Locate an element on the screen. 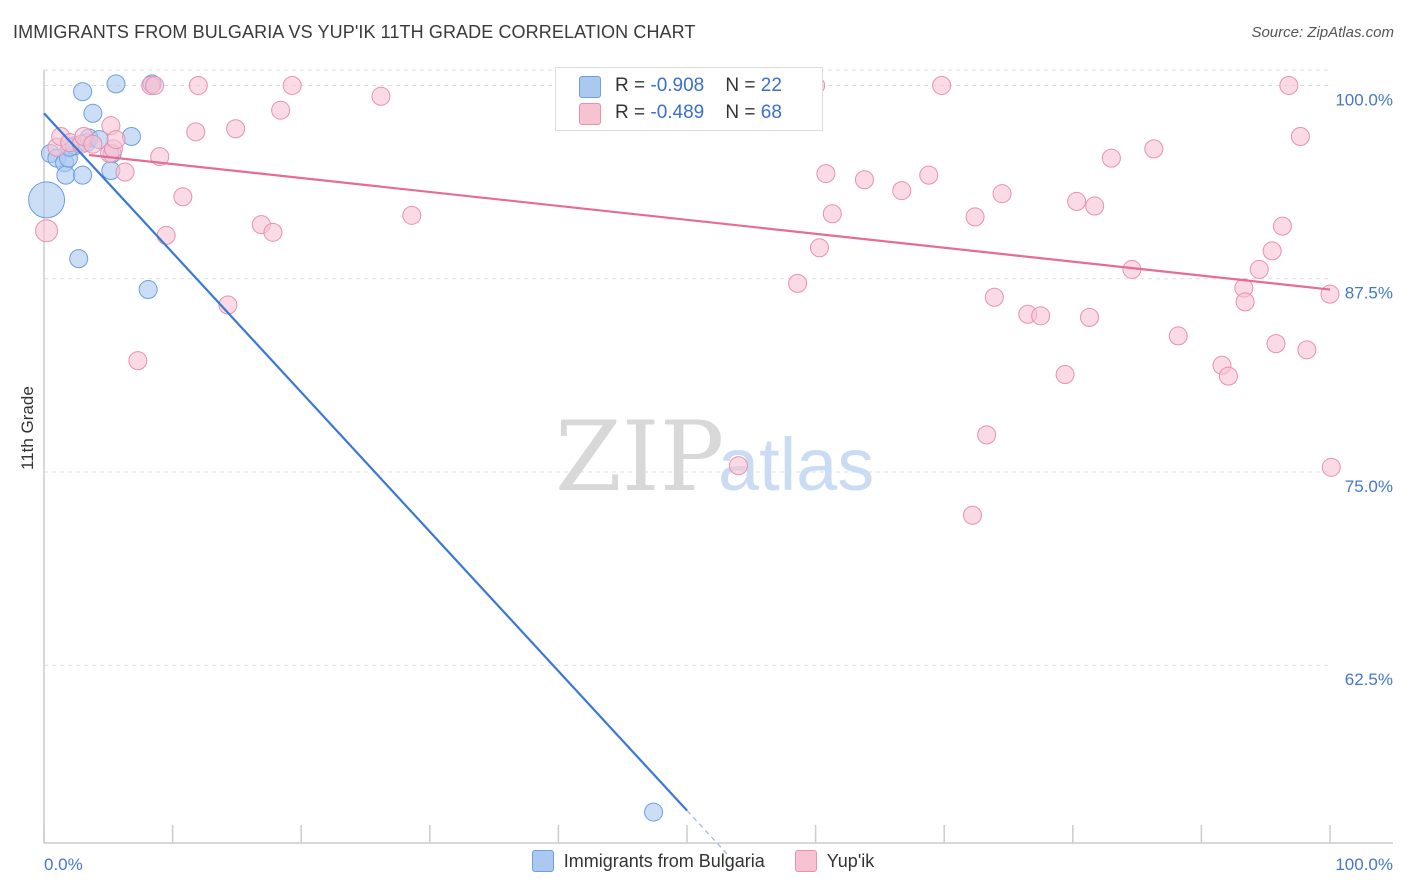 The width and height of the screenshot is (1406, 892). watermark: ZIP atlas is located at coordinates (714, 457).